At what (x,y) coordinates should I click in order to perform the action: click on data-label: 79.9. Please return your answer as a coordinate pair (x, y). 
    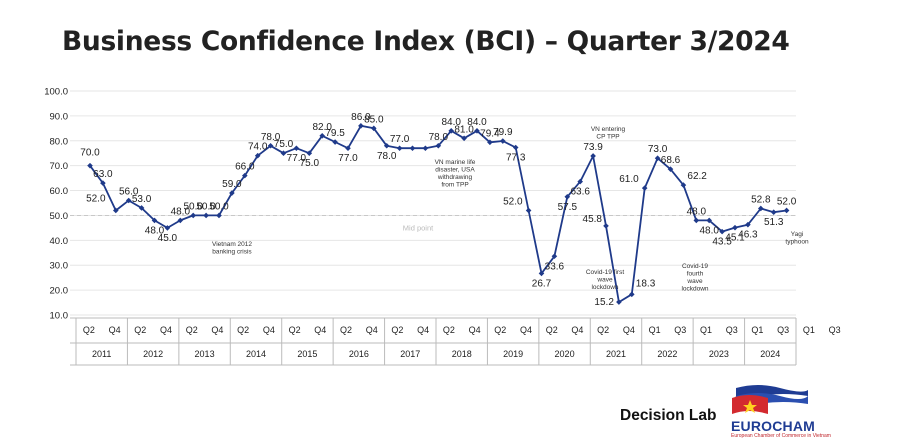
    Looking at the image, I should click on (503, 132).